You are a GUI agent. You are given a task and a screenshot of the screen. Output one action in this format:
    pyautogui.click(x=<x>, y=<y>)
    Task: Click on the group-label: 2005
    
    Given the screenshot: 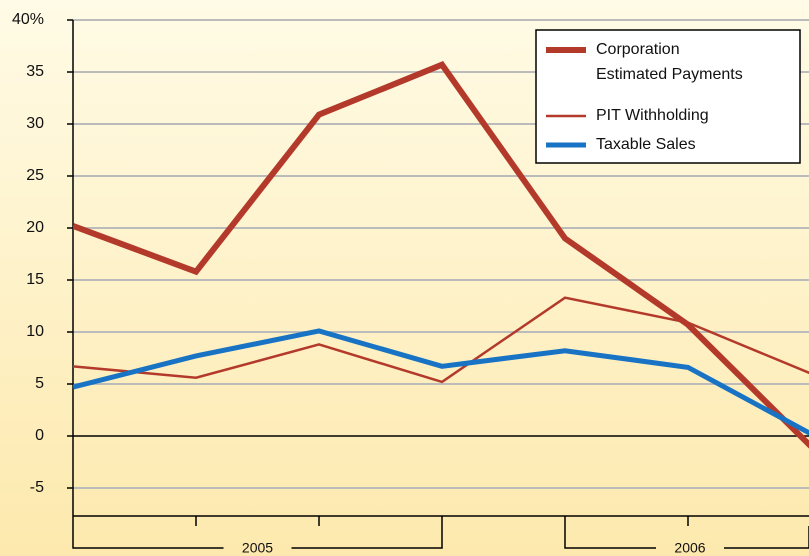 What is the action you would take?
    pyautogui.click(x=257, y=548)
    